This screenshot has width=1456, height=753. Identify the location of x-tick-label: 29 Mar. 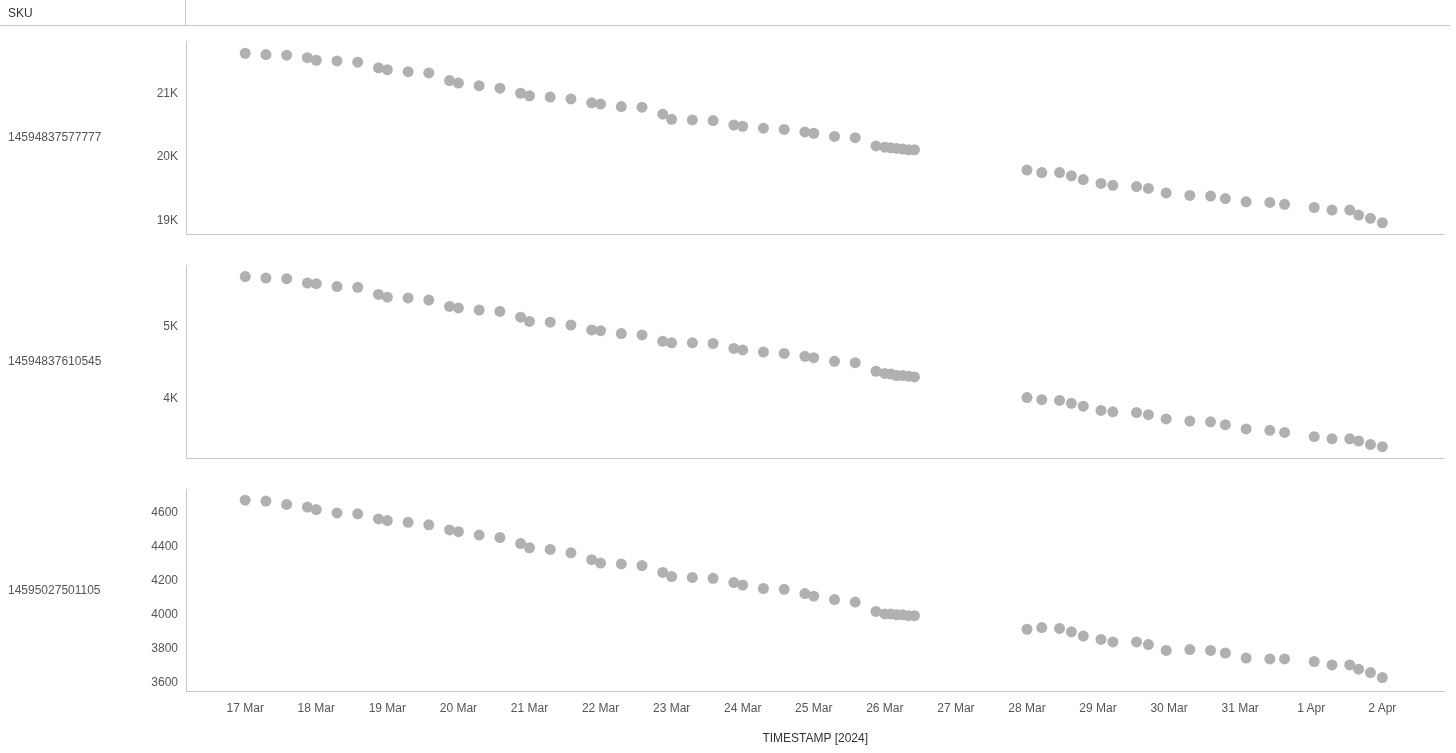
(1098, 707).